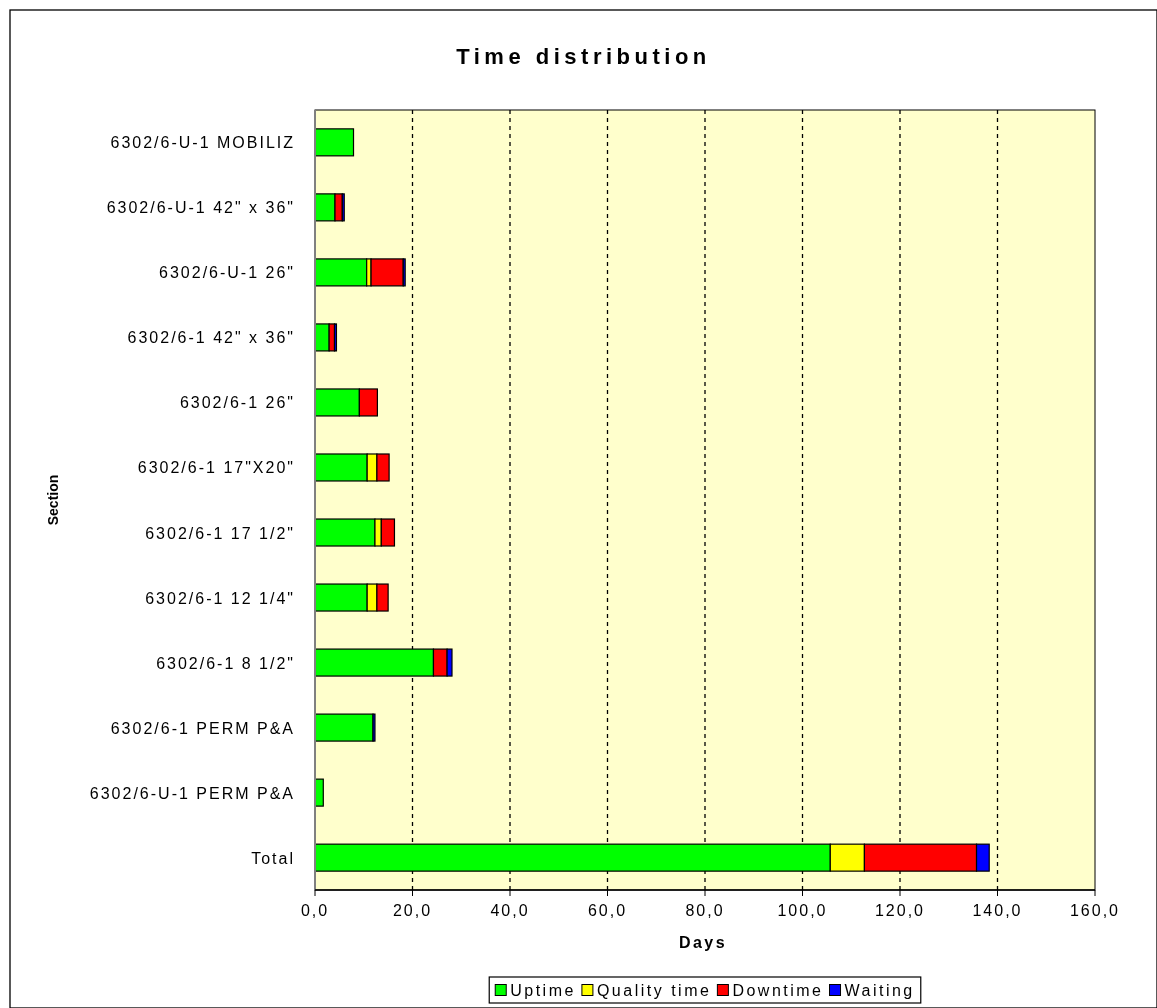 The height and width of the screenshot is (1008, 1157). I want to click on x-tick-label: 40,0, so click(510, 910).